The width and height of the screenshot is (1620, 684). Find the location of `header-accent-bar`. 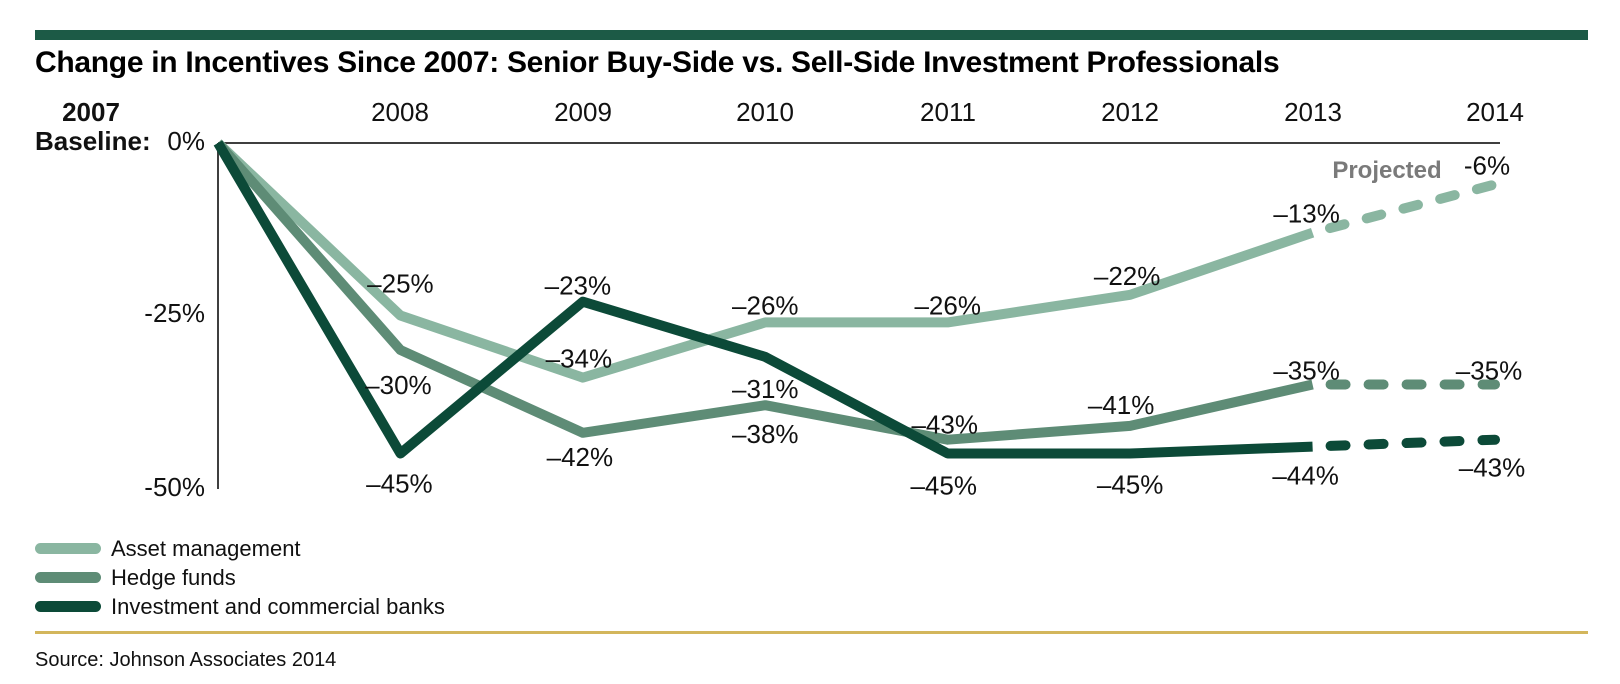

header-accent-bar is located at coordinates (811, 35).